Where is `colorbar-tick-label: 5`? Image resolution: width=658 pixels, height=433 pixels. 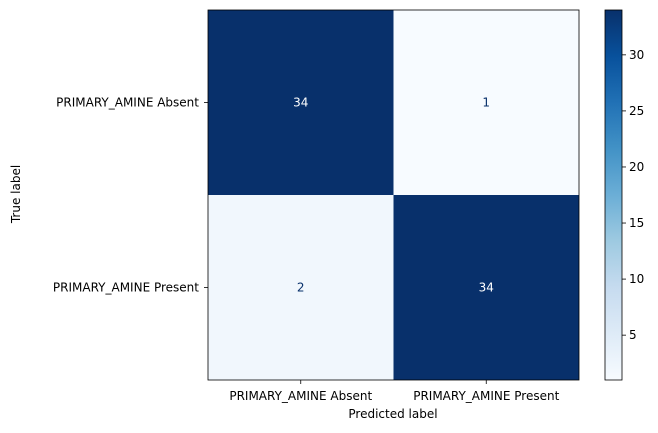
colorbar-tick-label: 5 is located at coordinates (633, 335).